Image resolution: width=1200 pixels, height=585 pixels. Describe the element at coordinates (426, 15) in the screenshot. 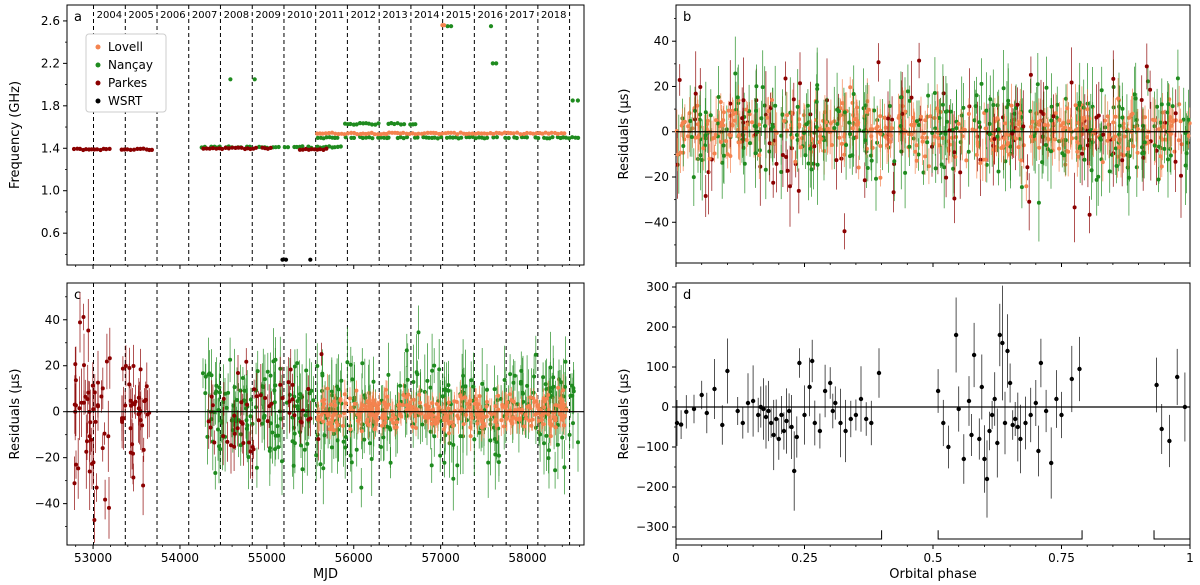

I see `year-label: 2014` at that location.